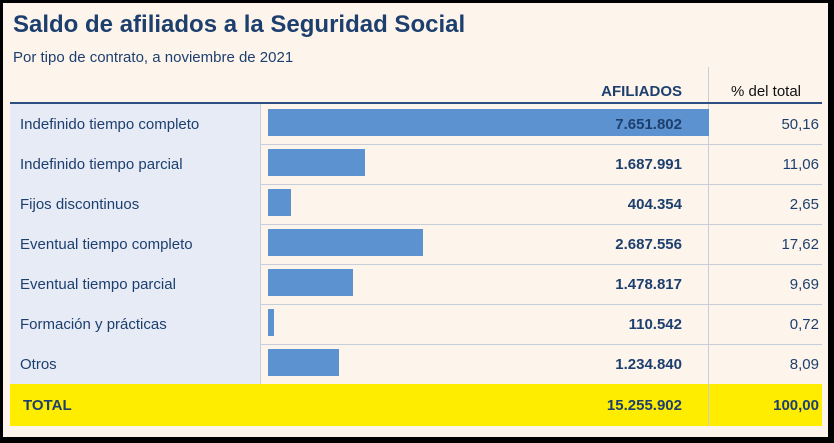  Describe the element at coordinates (641, 91) in the screenshot. I see `afiliados-column-header: AFILIADOS` at that location.